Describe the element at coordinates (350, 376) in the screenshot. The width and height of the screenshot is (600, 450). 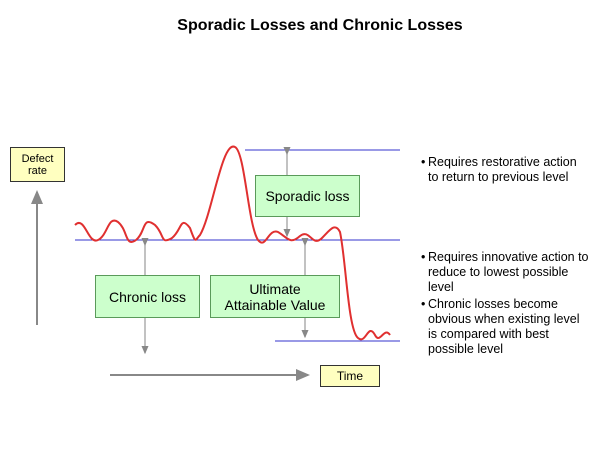
I see `x-label: Time` at that location.